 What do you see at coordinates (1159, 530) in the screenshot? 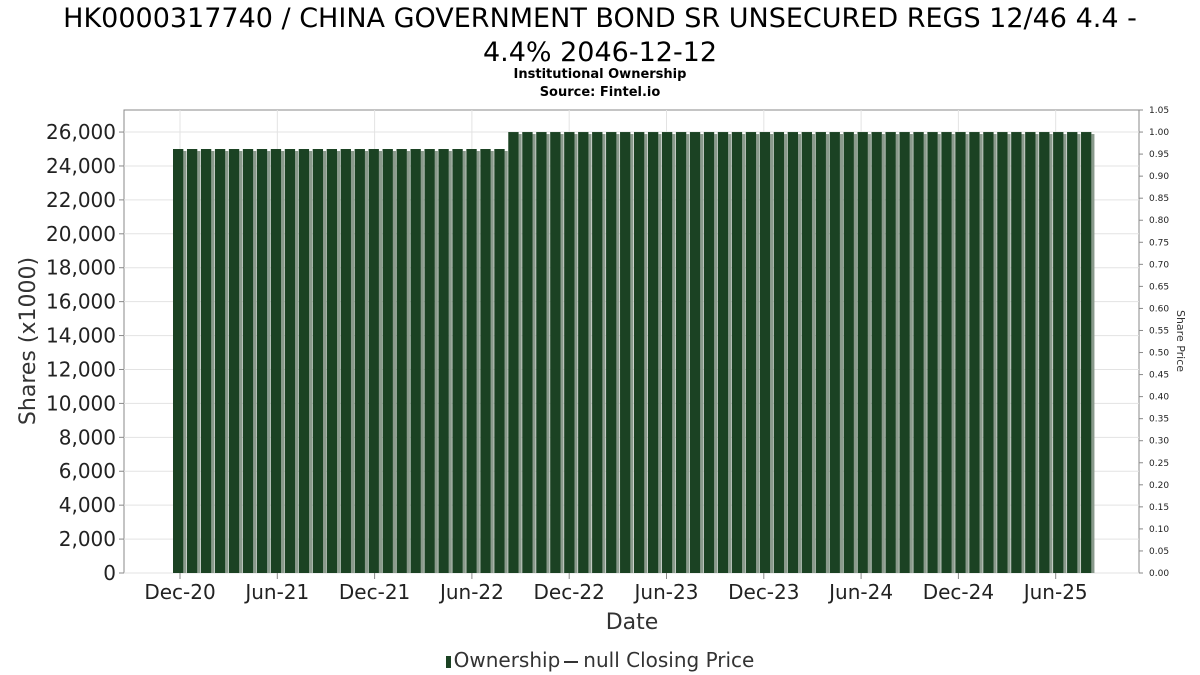
I see `y2-tick-label: 0.10` at bounding box center [1159, 530].